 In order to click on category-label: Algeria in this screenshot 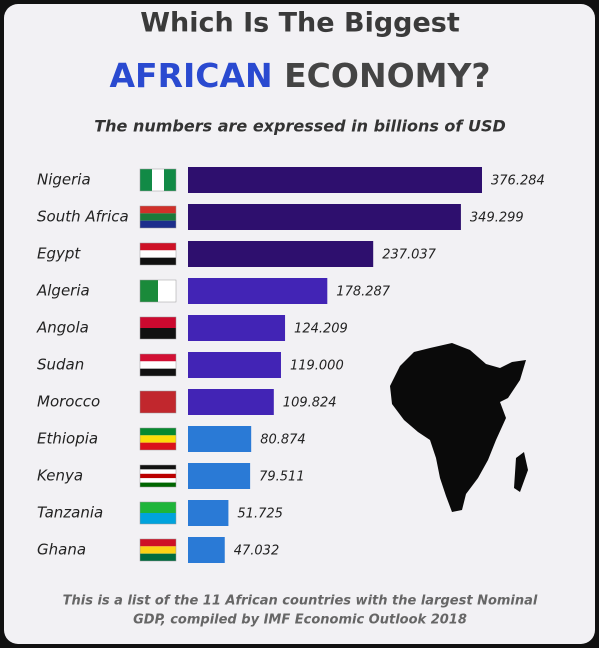, I will do `click(63, 291)`.